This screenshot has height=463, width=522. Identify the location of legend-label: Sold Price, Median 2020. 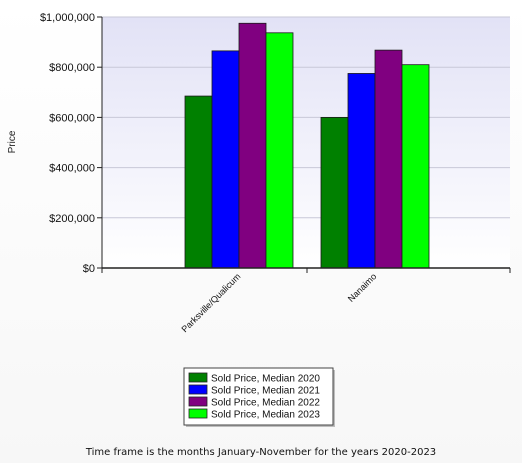
(265, 379).